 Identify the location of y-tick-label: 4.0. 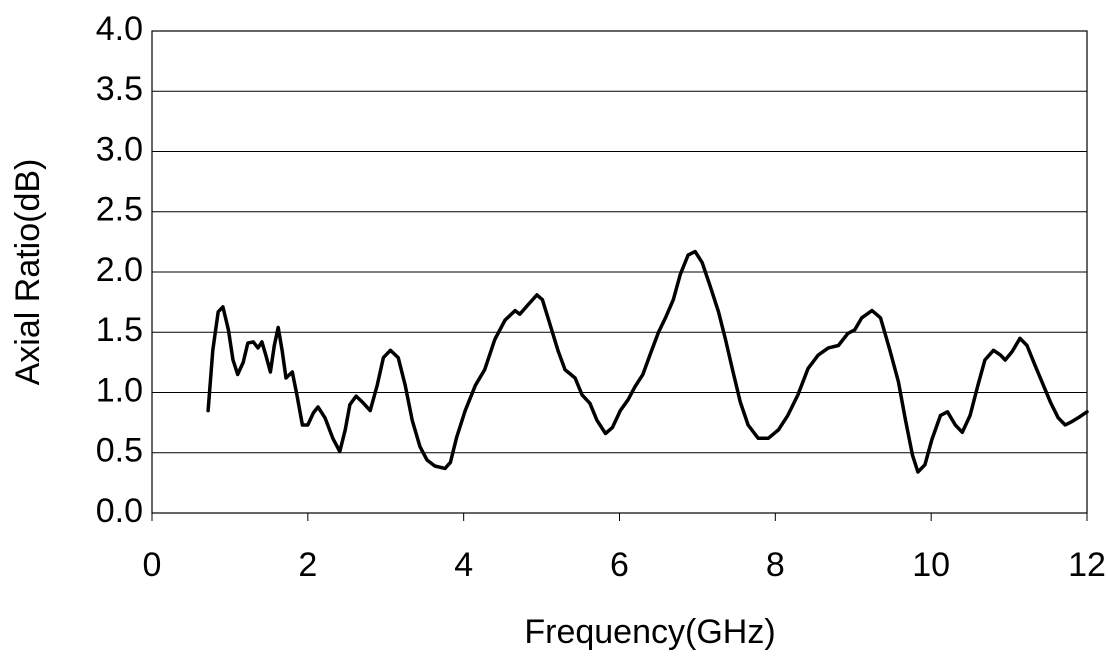
(119, 29).